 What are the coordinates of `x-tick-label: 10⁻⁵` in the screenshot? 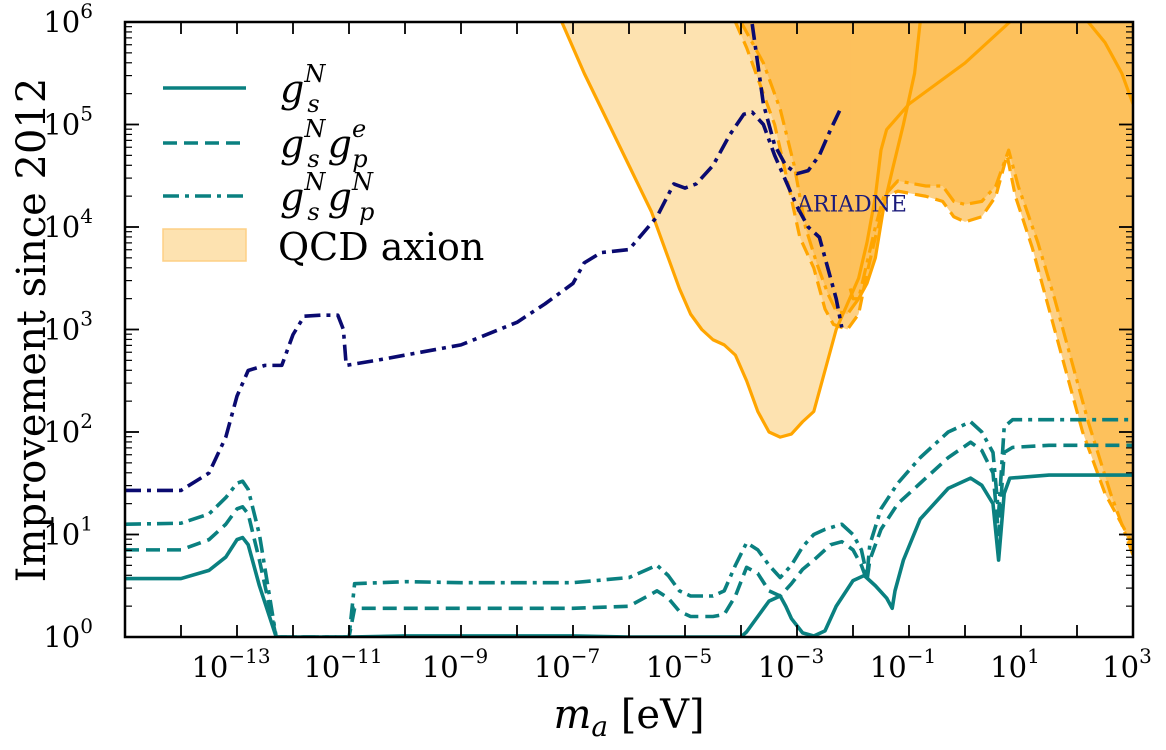 It's located at (679, 664).